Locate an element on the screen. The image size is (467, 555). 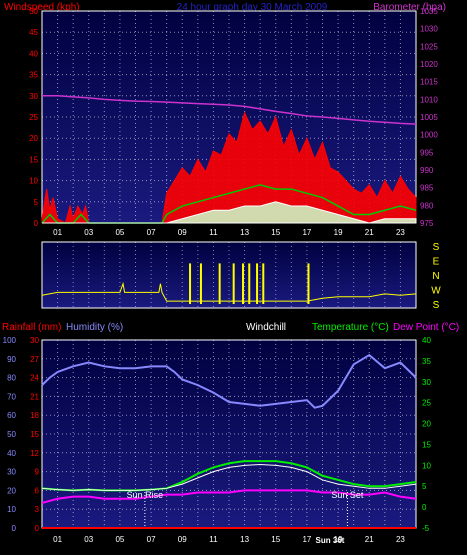
wind-y-tick-label: 0 is located at coordinates (36, 223).